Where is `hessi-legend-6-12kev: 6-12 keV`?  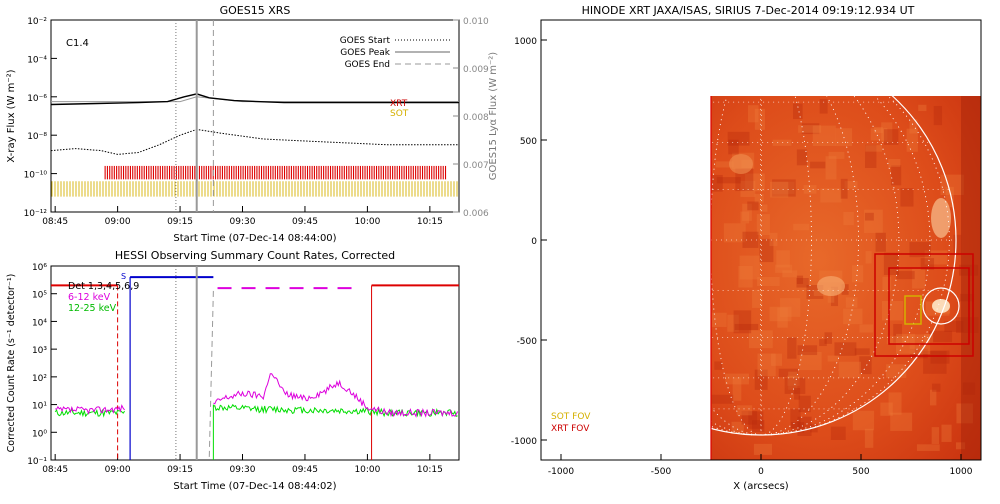
hessi-legend-6-12kev: 6-12 keV is located at coordinates (89, 297).